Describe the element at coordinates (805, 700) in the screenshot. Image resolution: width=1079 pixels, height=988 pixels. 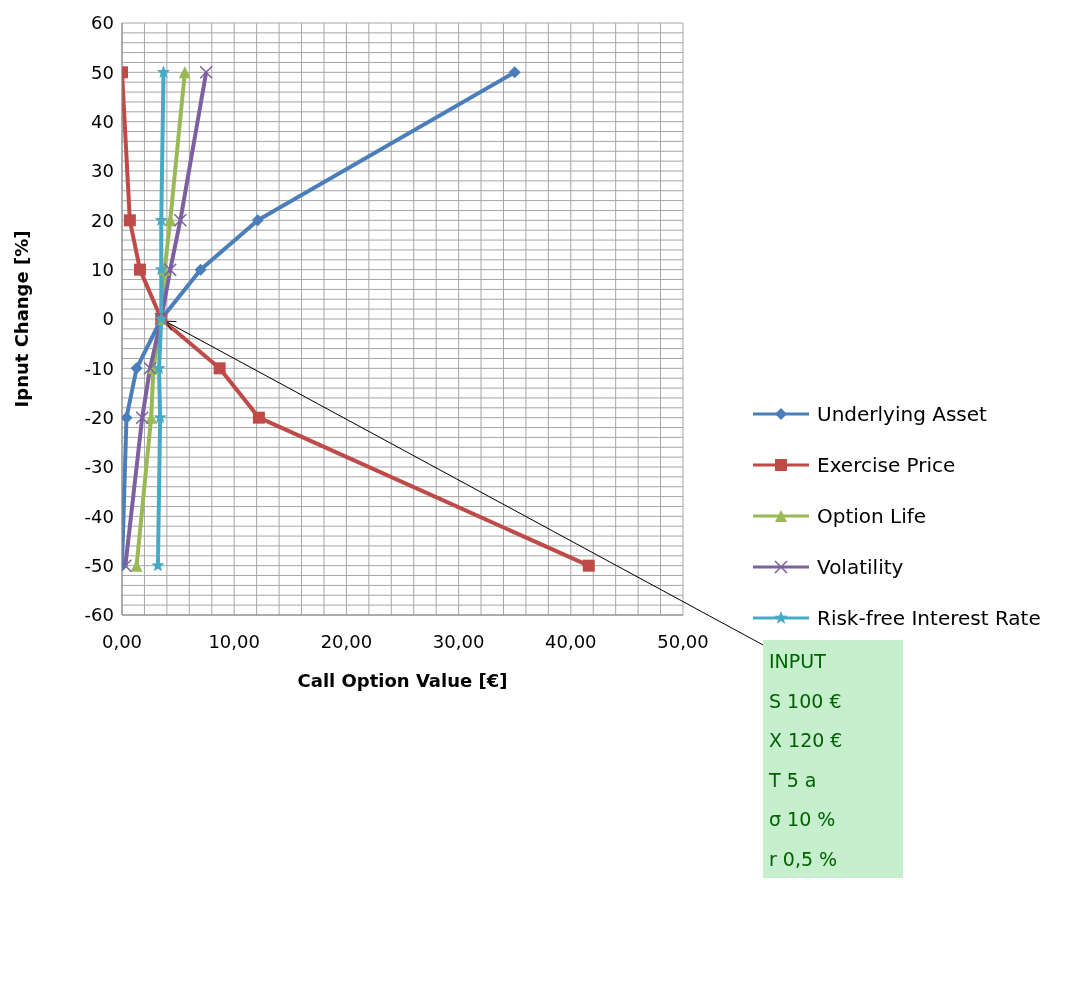
I see `text: S 100 €` at that location.